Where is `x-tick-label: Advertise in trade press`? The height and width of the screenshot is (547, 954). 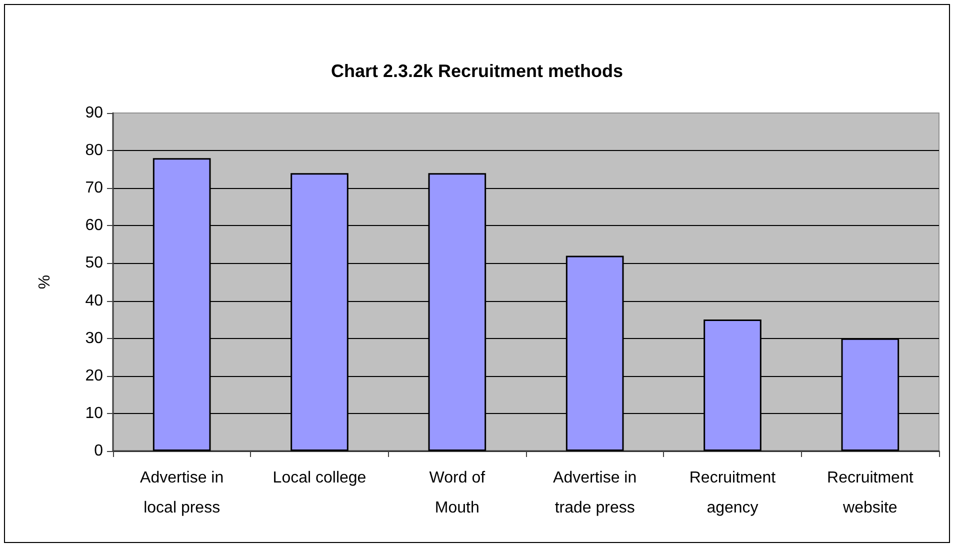 x-tick-label: Advertise in trade press is located at coordinates (595, 493).